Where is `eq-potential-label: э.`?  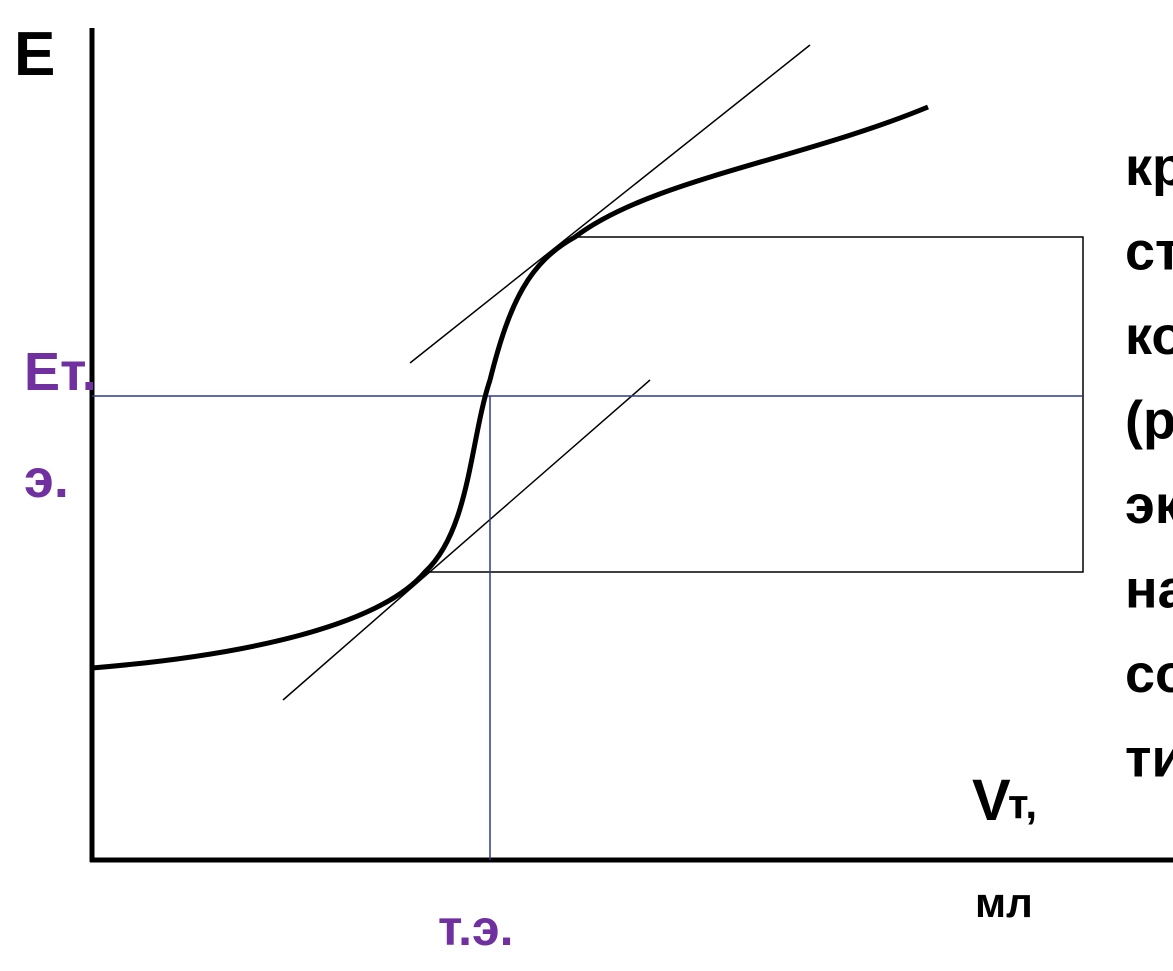 eq-potential-label: э. is located at coordinates (46, 479).